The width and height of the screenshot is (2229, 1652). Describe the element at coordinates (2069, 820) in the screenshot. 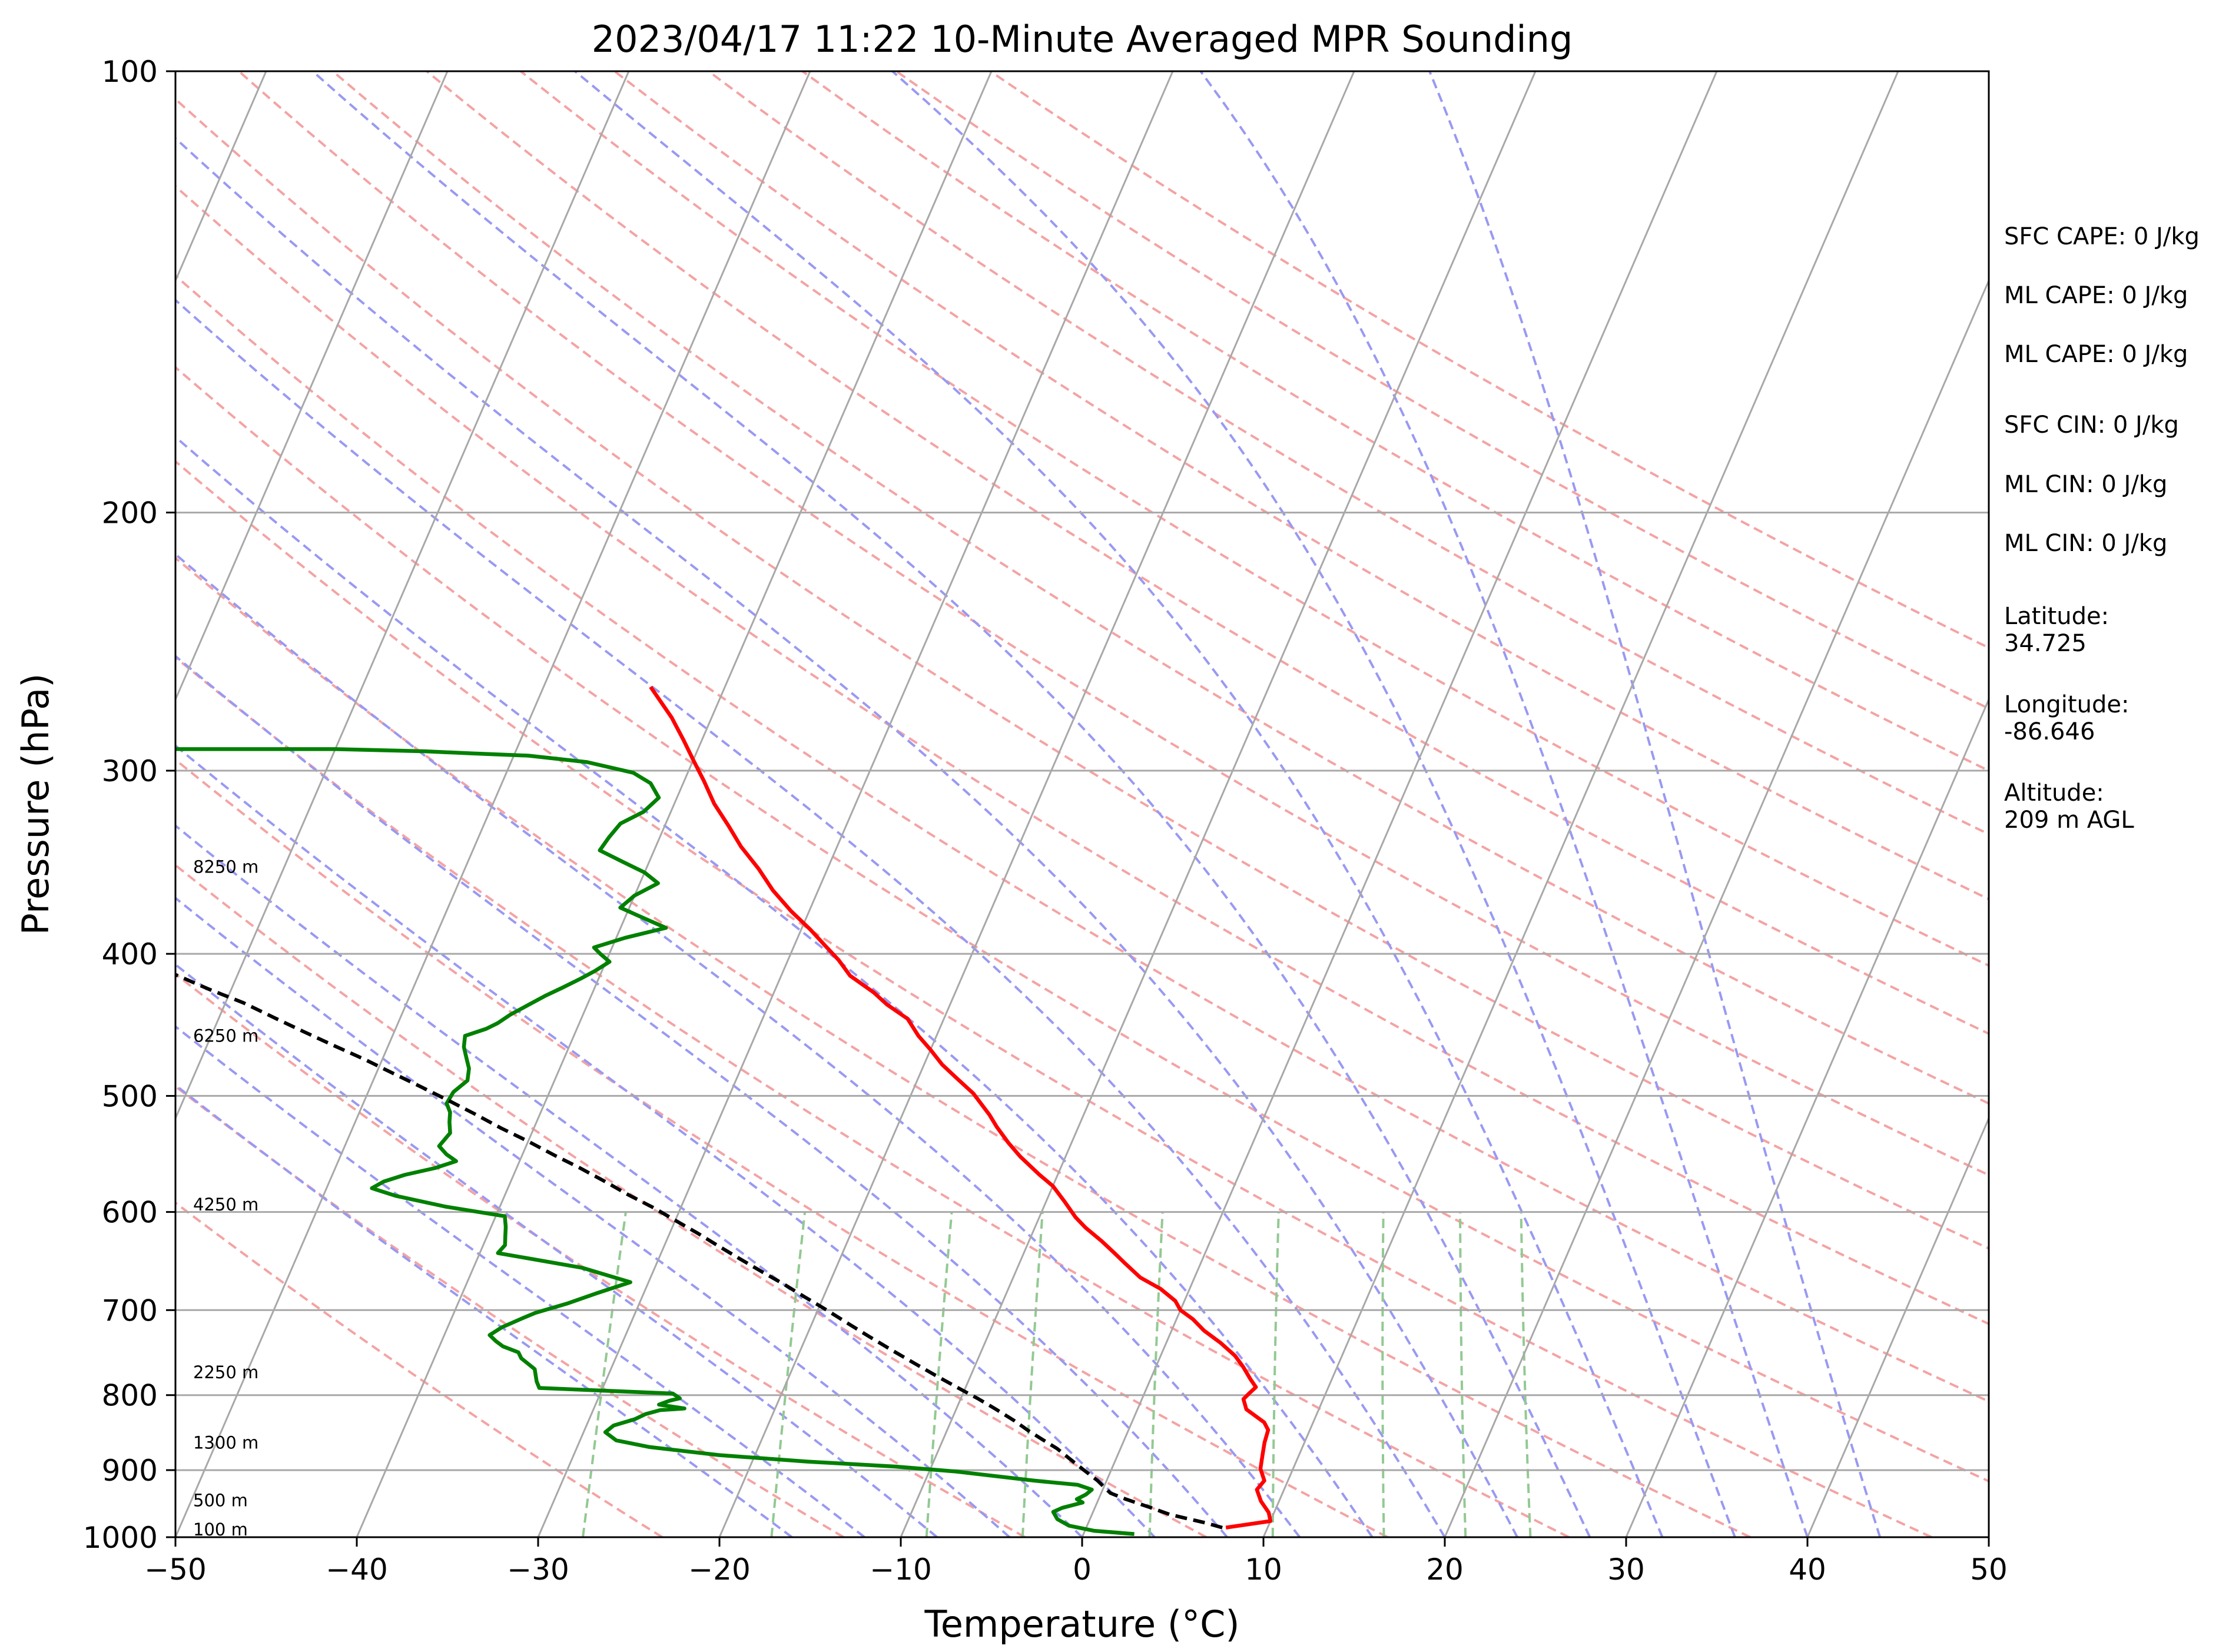

I see `altitude-value: 209 m AGL` at that location.